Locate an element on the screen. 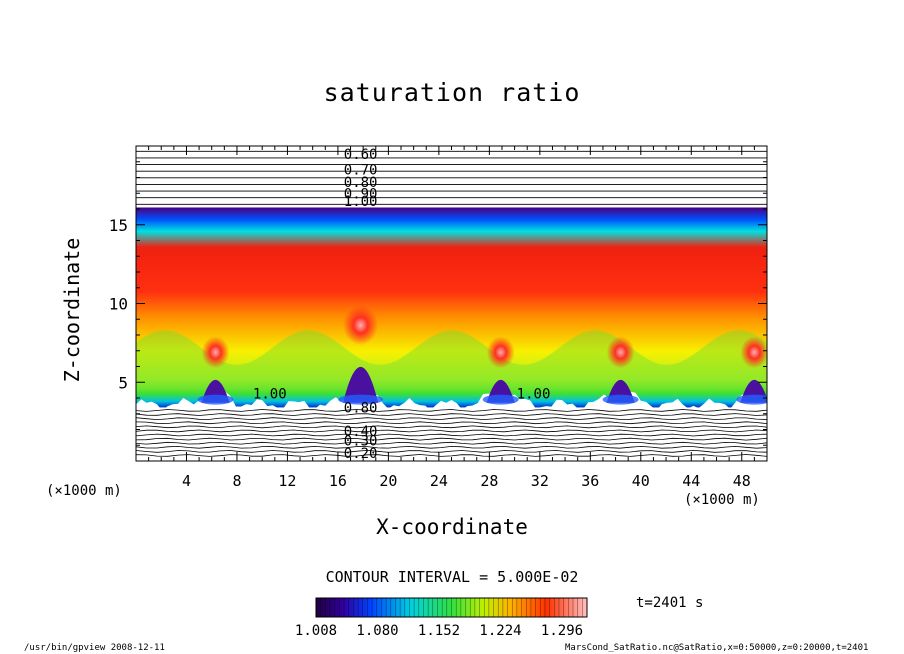 This screenshot has height=654, width=904. x-tick-label: 28 is located at coordinates (489, 481).